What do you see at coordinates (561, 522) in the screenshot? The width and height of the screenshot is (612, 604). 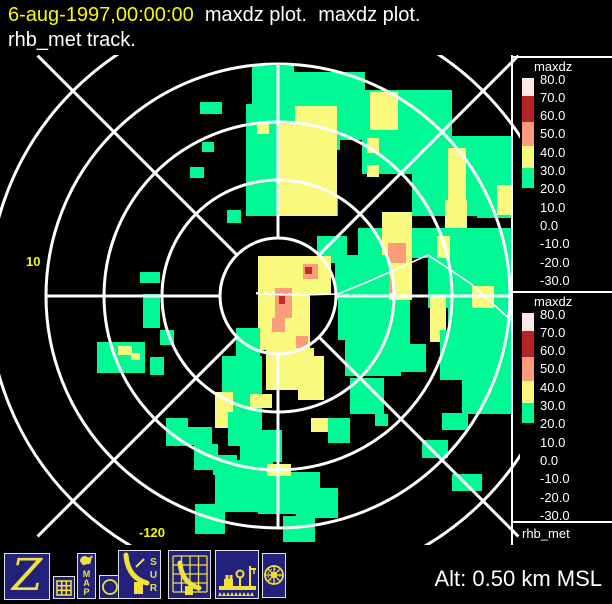 I see `legend-footer-divider` at bounding box center [561, 522].